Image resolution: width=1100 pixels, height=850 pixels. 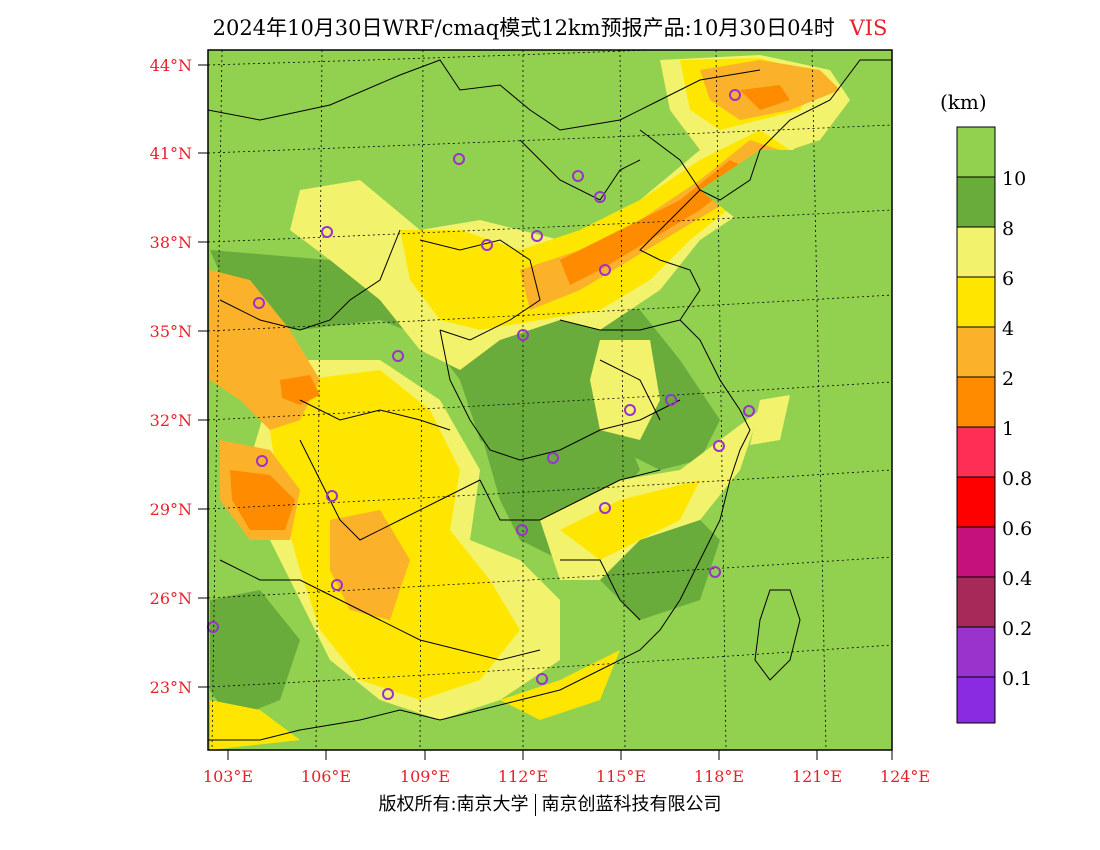 What do you see at coordinates (171, 331) in the screenshot?
I see `lat-label: 35°N` at bounding box center [171, 331].